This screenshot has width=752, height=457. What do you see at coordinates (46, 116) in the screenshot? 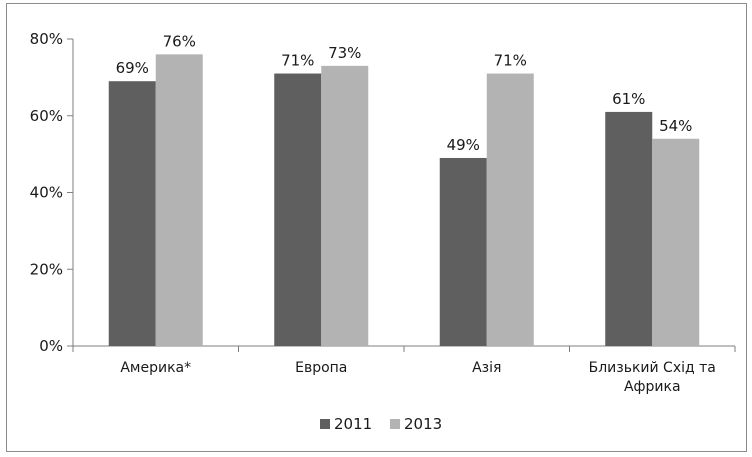
I see `y-tick-label: 60%` at bounding box center [46, 116].